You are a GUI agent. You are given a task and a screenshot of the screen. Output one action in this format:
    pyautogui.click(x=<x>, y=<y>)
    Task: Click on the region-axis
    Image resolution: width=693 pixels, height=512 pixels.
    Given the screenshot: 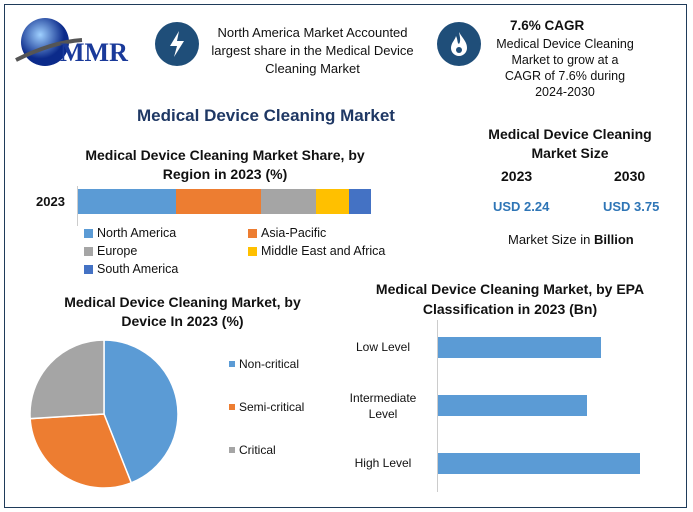 What is the action you would take?
    pyautogui.click(x=77, y=206)
    